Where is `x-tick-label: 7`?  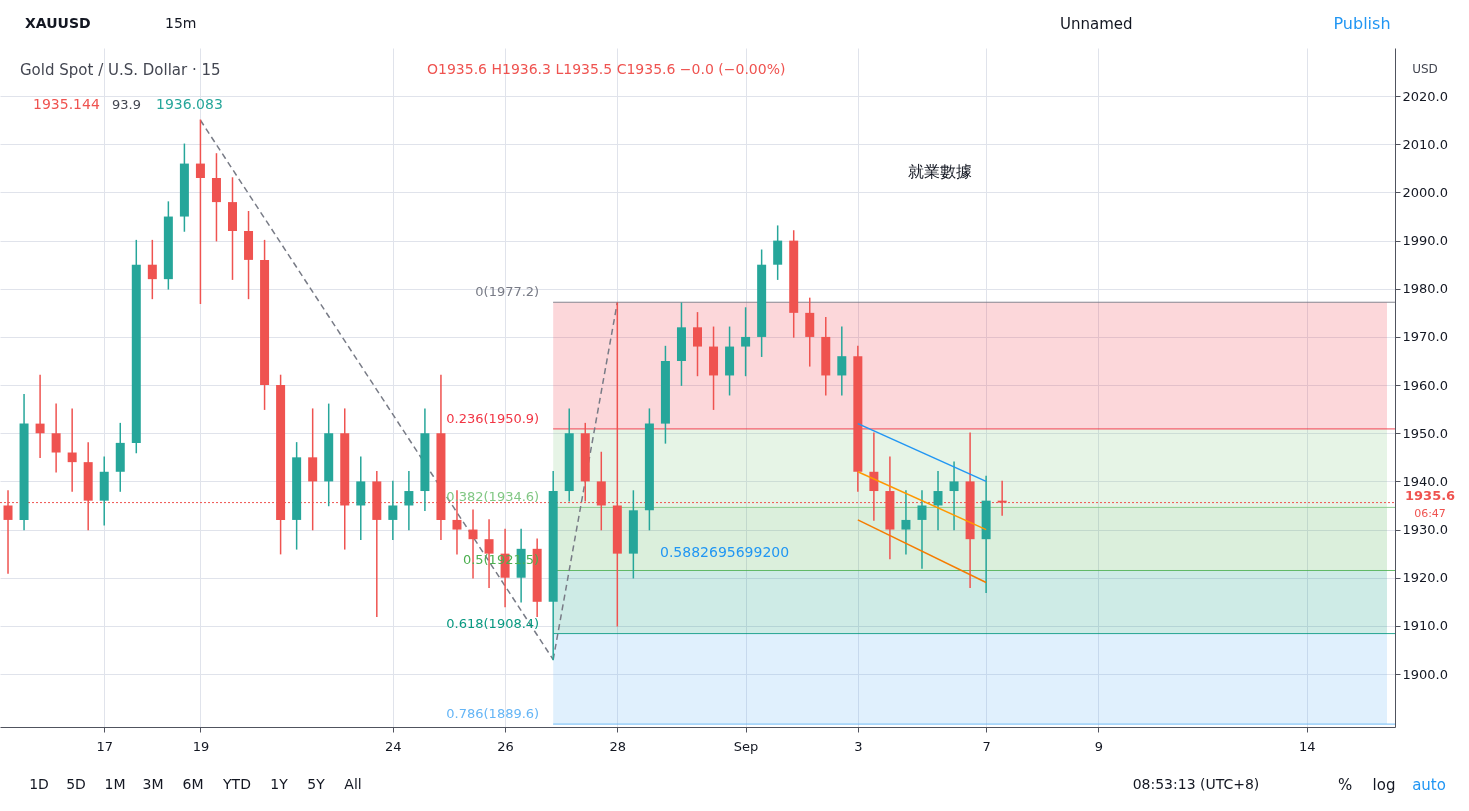
x-tick-label: 7 is located at coordinates (986, 746).